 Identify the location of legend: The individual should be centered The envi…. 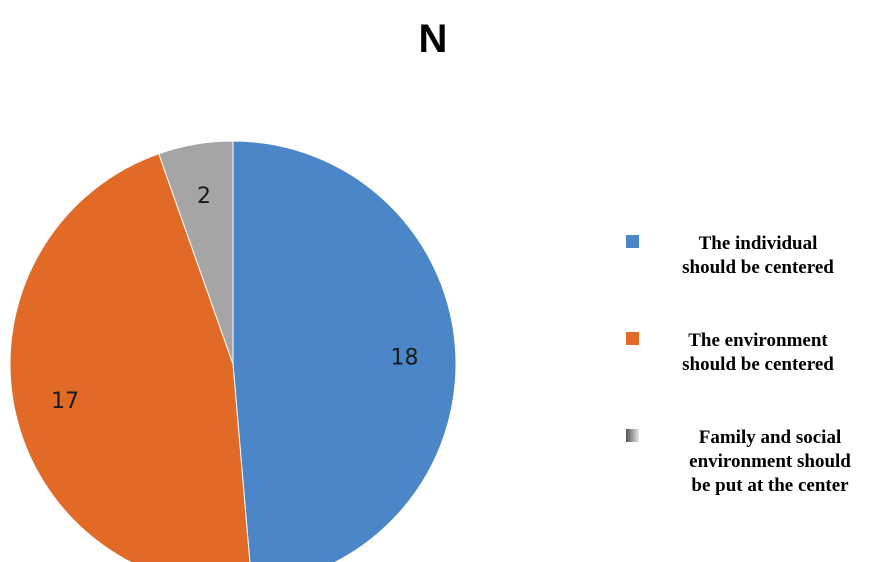
(738, 364).